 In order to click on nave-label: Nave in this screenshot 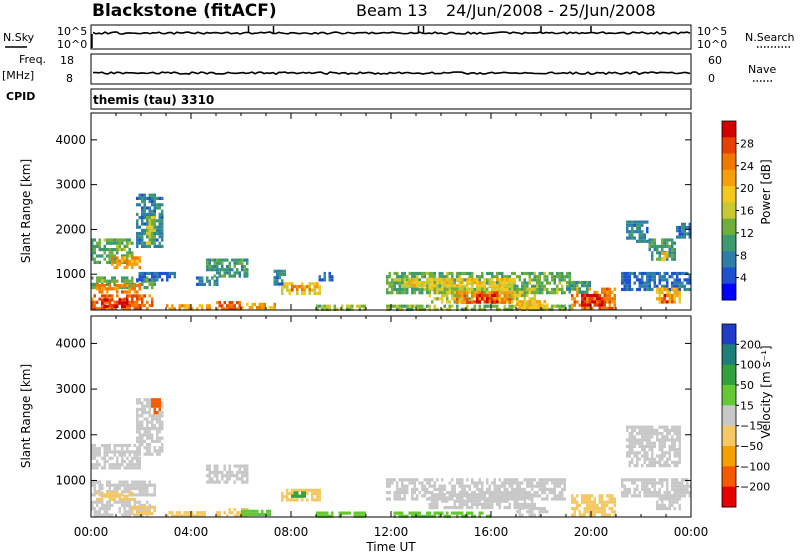, I will do `click(762, 69)`.